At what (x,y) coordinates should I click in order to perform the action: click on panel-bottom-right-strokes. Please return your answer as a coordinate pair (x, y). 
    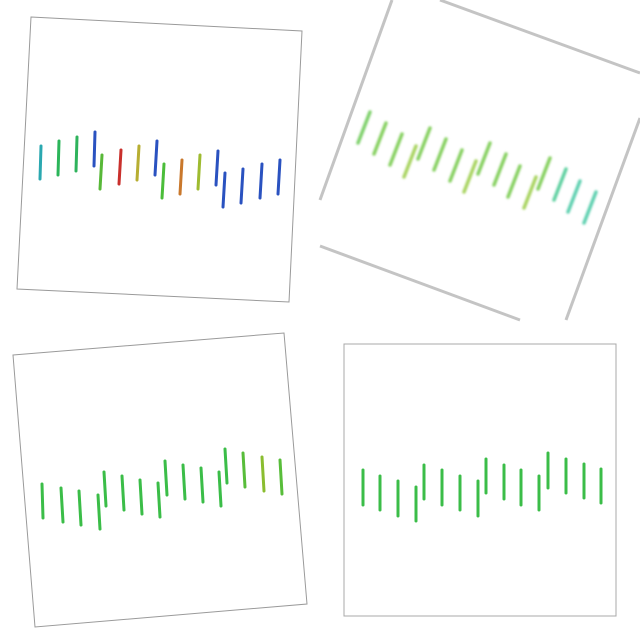
    Looking at the image, I should click on (482, 487).